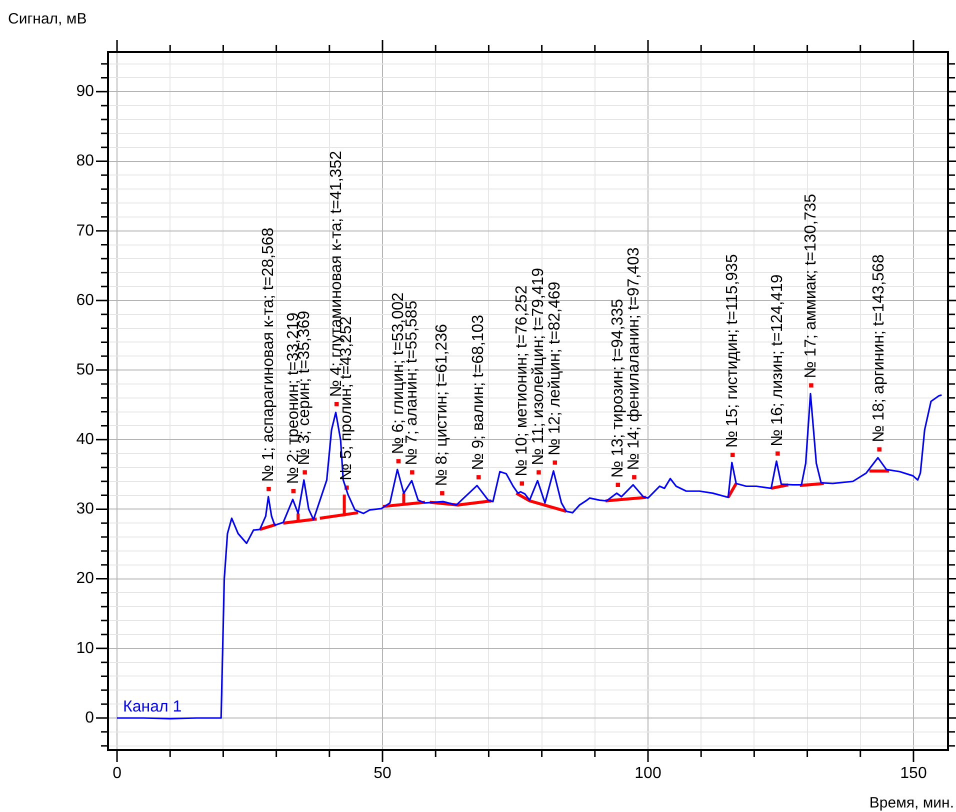 This screenshot has width=956, height=812. Describe the element at coordinates (85, 439) in the screenshot. I see `y-tick-label: 40` at that location.